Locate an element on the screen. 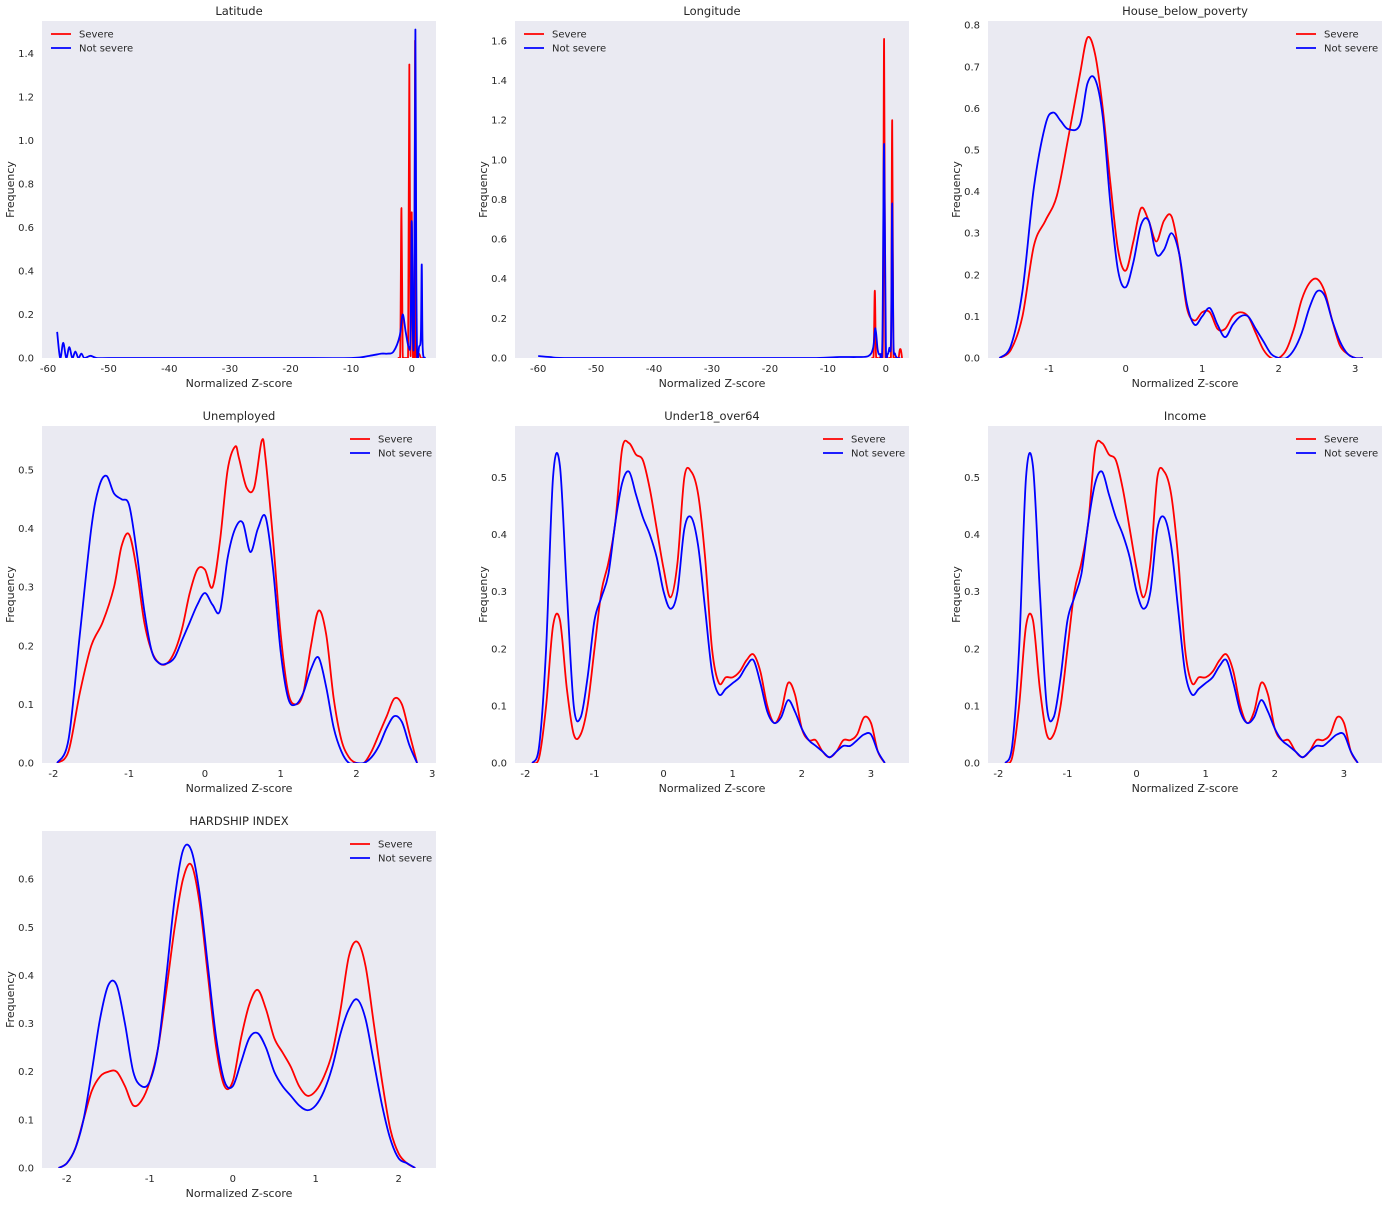  chart-title: Unemployed is located at coordinates (239, 416).